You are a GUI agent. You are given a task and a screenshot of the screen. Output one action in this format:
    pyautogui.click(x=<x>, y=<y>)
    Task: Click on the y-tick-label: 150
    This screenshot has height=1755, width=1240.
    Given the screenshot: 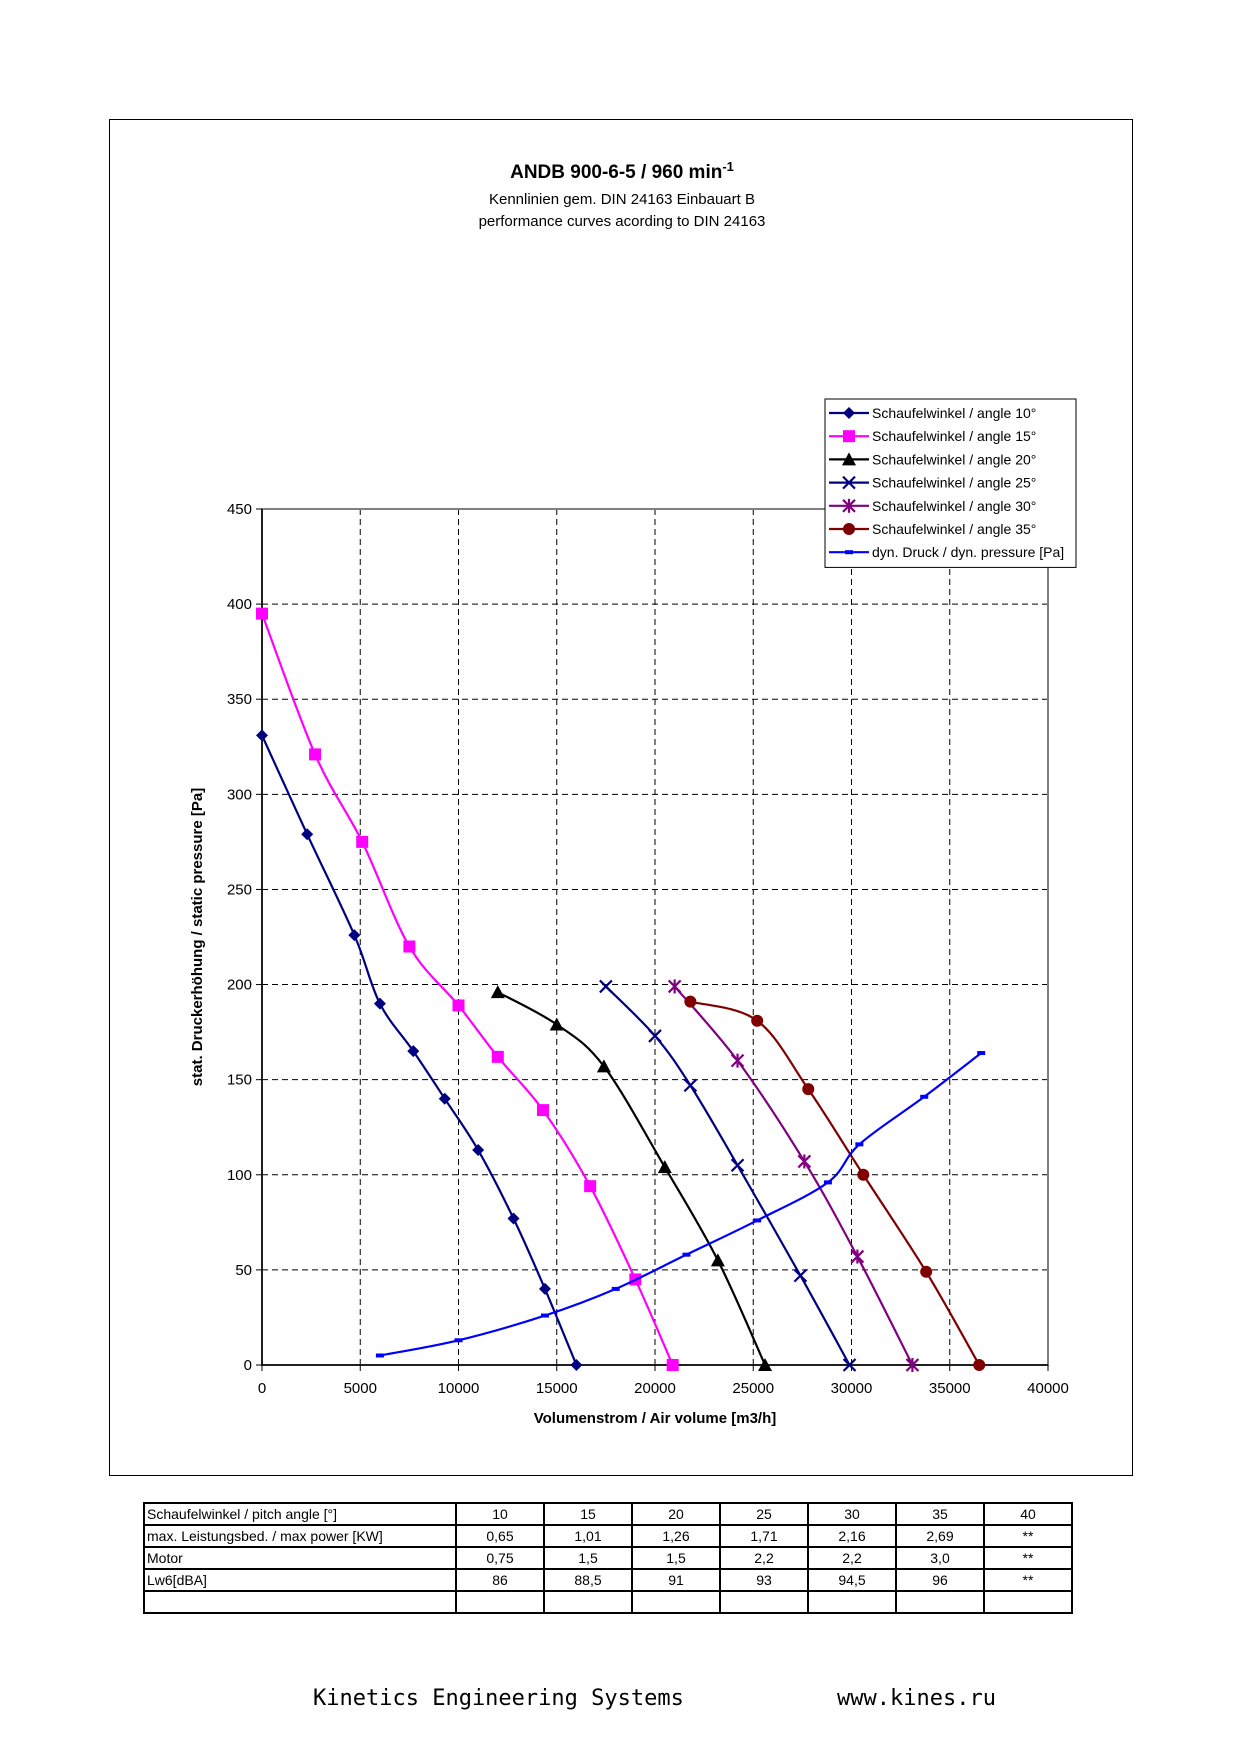 What is the action you would take?
    pyautogui.click(x=239, y=1080)
    